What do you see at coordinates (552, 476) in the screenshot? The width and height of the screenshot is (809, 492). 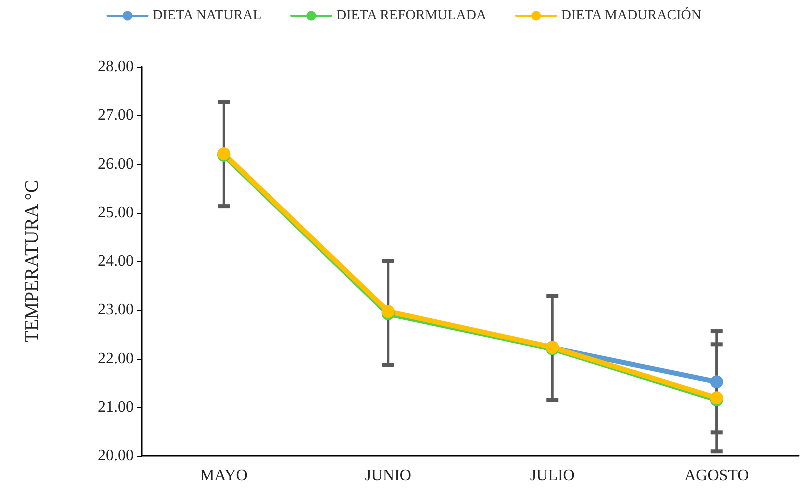 I see `x-tick-label: JULIO` at bounding box center [552, 476].